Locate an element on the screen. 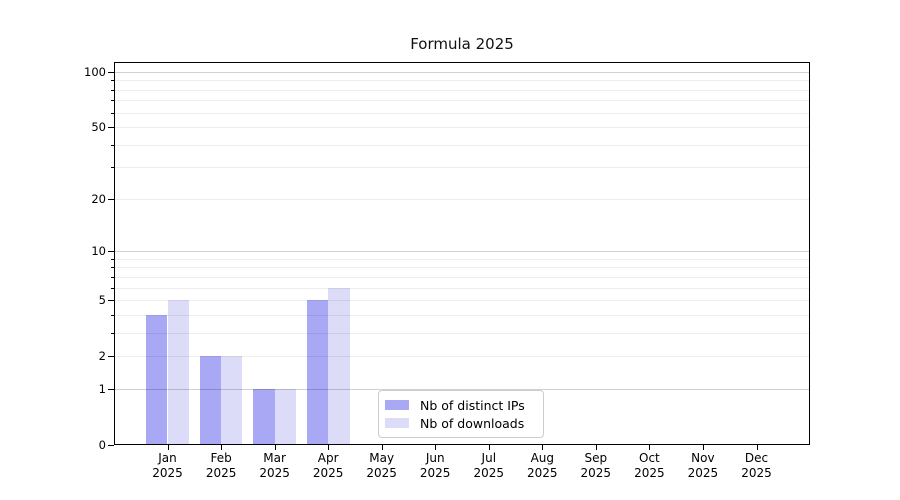 This screenshot has width=900, height=500. legend-label-distinct-ips: Nb of distinct IPs is located at coordinates (472, 405).